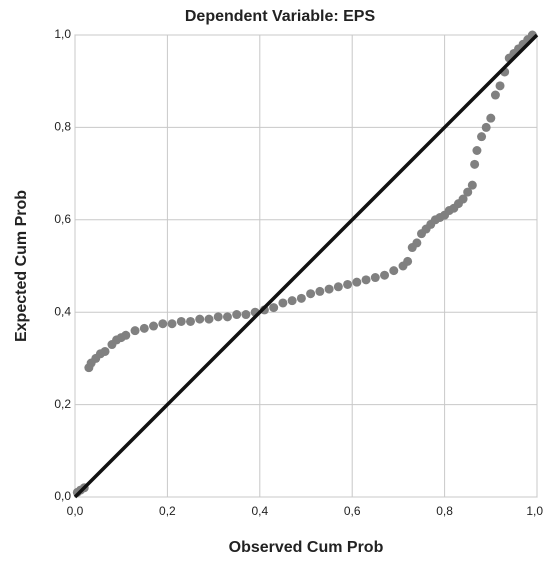 The width and height of the screenshot is (544, 566). What do you see at coordinates (62, 127) in the screenshot?
I see `y-tick-label: 0,8` at bounding box center [62, 127].